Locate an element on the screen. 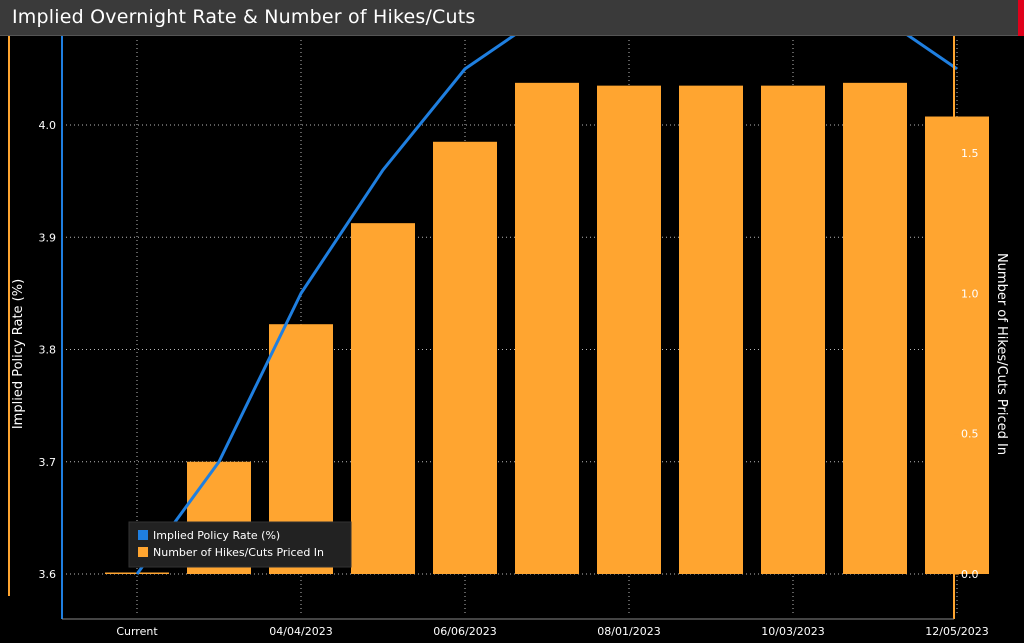 The width and height of the screenshot is (1024, 643). x-tick-label: 10/03/2023 is located at coordinates (792, 631).